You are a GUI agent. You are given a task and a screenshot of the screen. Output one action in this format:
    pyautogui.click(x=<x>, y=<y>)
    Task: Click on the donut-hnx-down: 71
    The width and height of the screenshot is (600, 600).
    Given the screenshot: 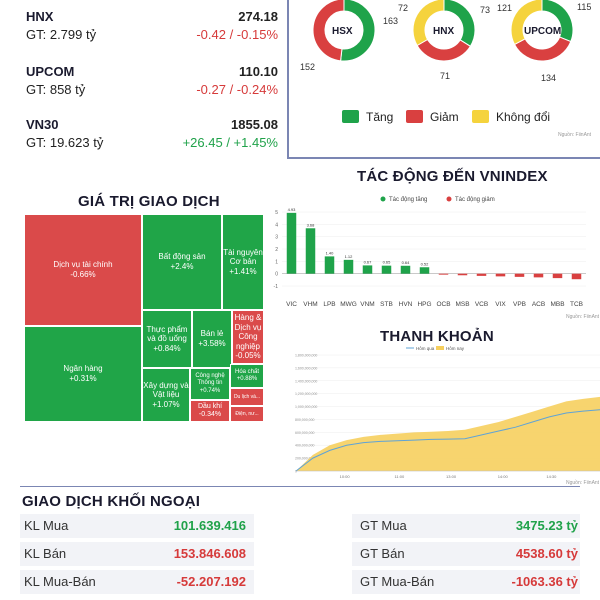 What is the action you would take?
    pyautogui.click(x=445, y=76)
    